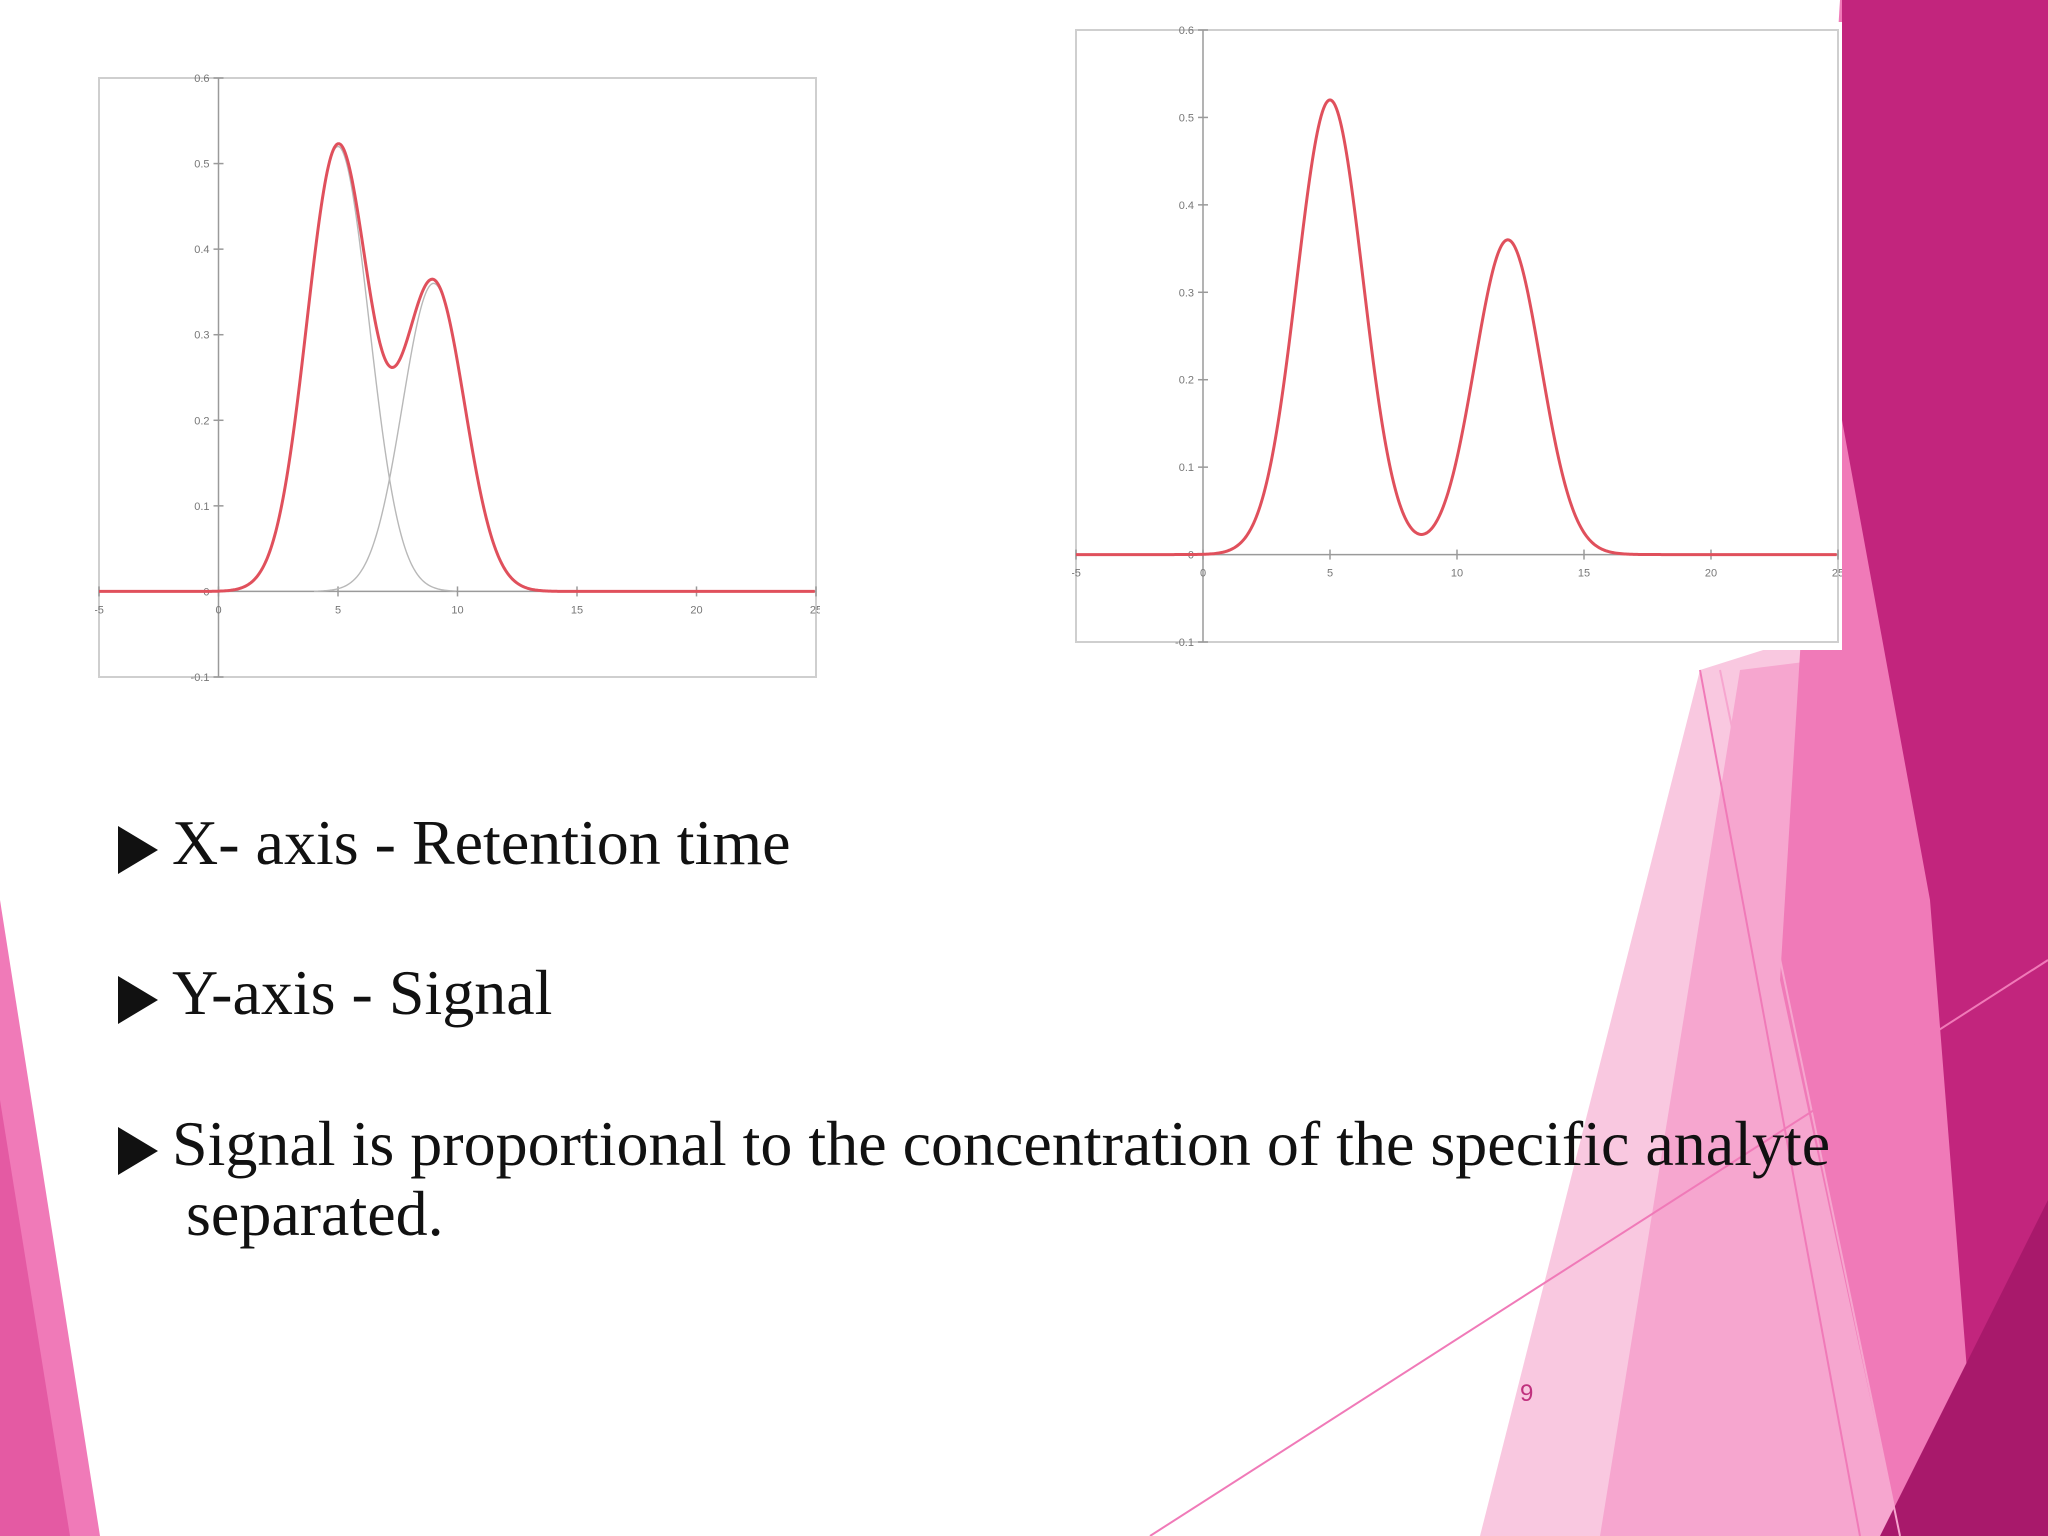 The image size is (2048, 1536). Describe the element at coordinates (1048, 993) in the screenshot. I see `bullet-item: Y-axis - Signal` at that location.